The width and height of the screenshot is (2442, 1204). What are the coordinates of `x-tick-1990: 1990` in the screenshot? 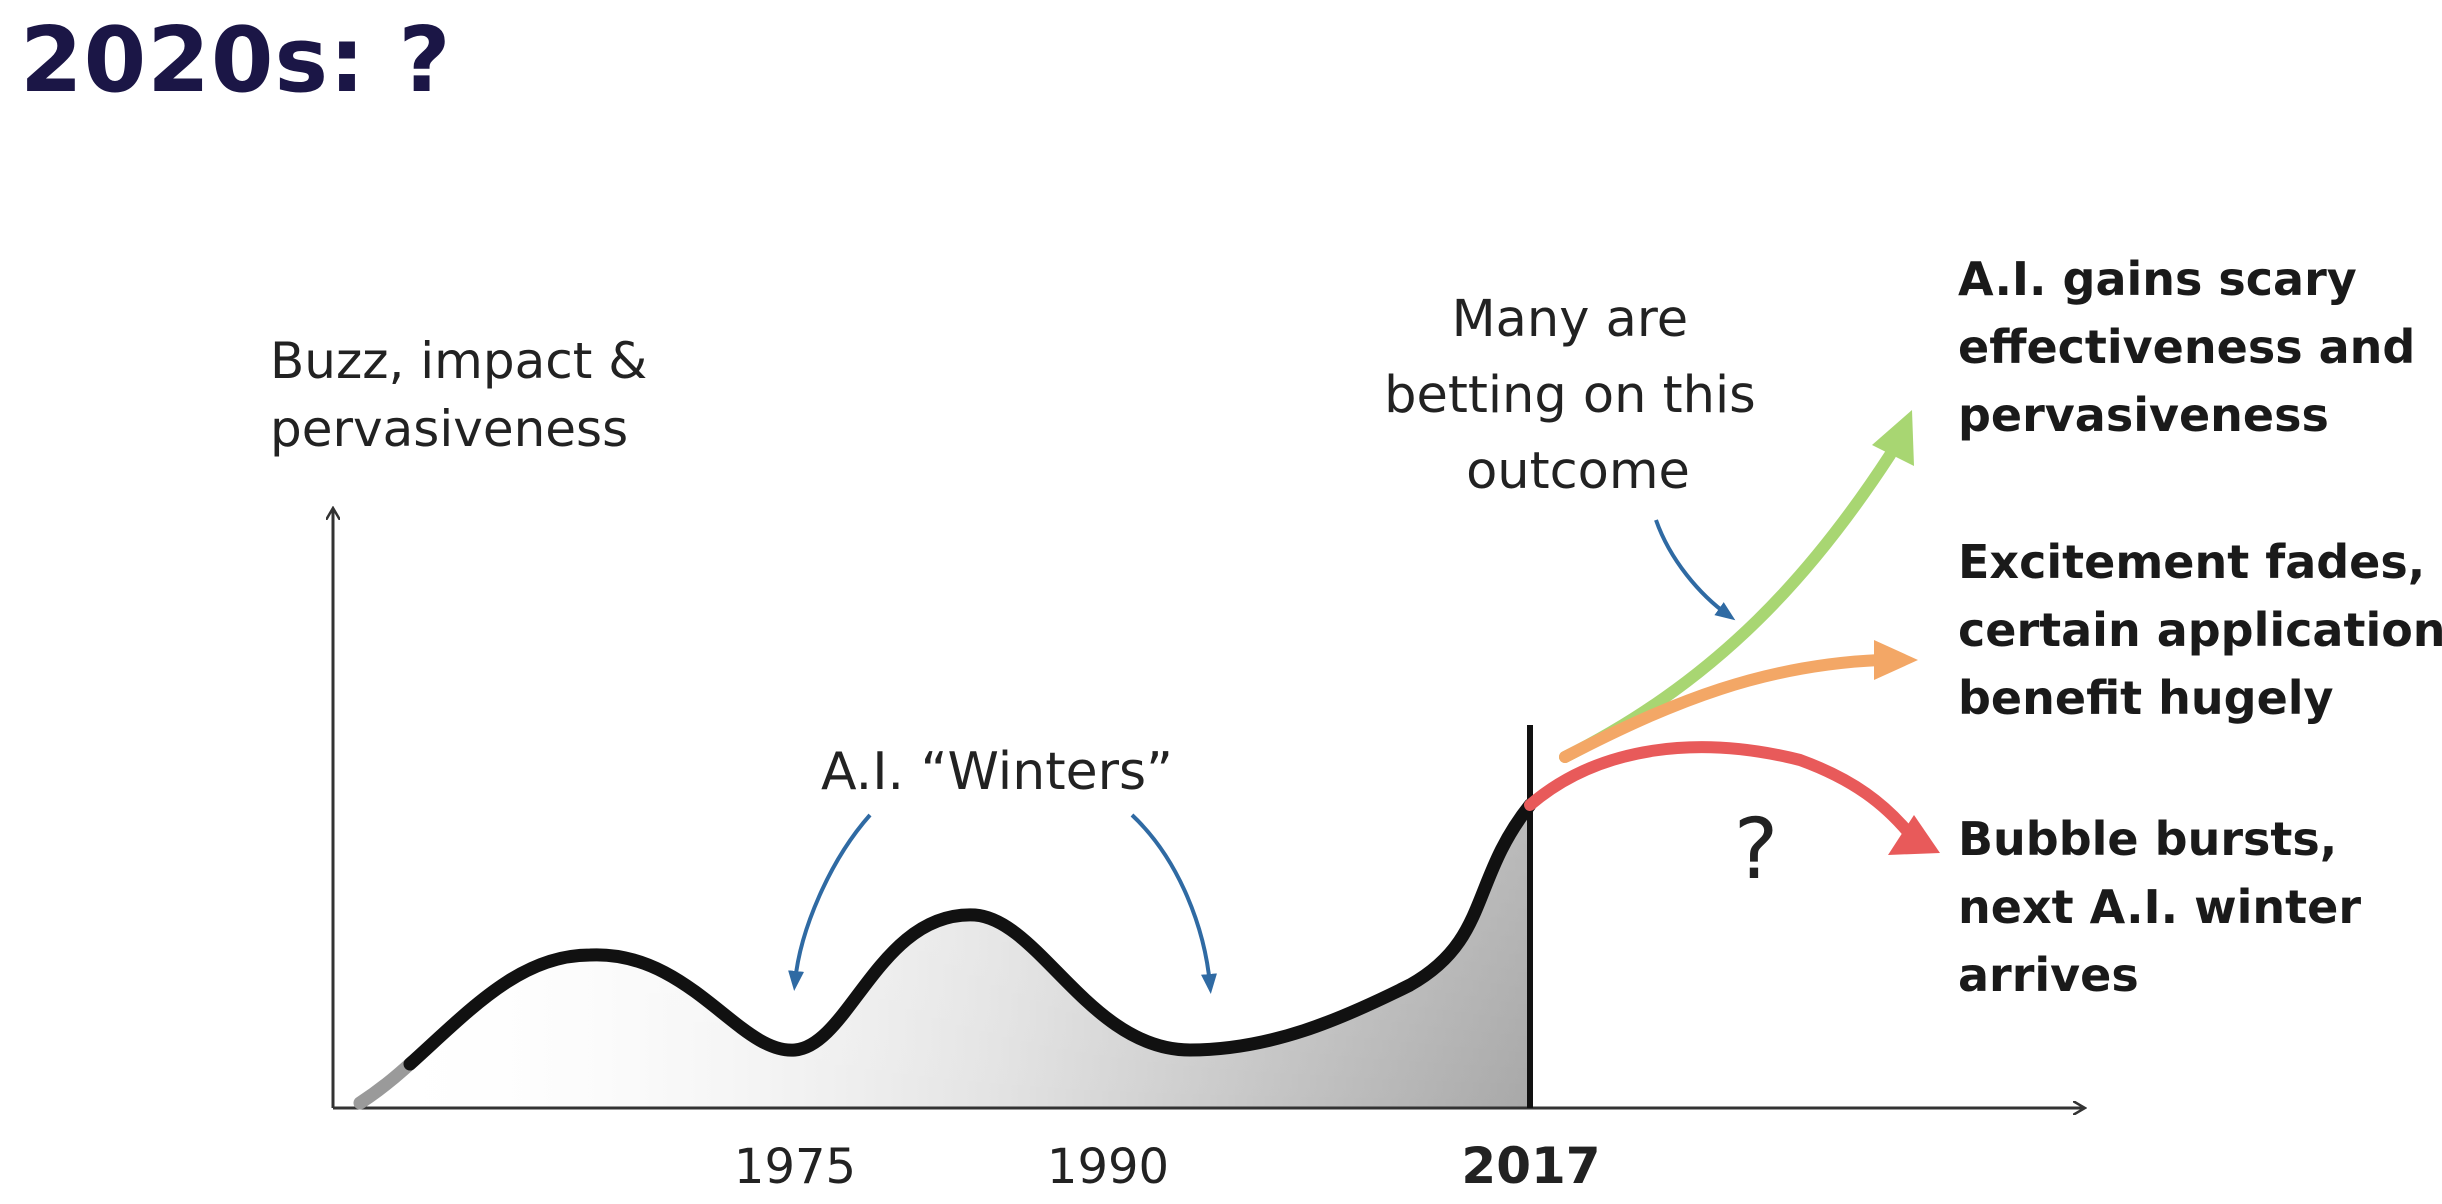 It's located at (1108, 1167).